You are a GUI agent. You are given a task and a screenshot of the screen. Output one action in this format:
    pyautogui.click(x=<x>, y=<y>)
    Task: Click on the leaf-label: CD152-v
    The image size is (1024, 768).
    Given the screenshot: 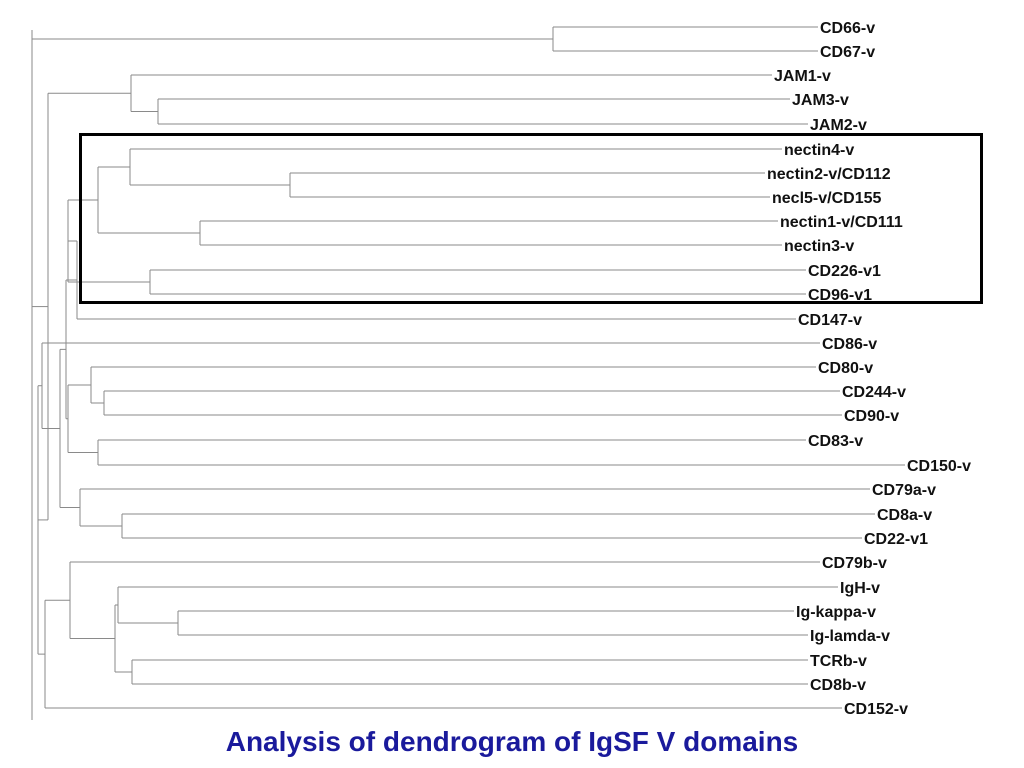 What is the action you would take?
    pyautogui.click(x=876, y=709)
    